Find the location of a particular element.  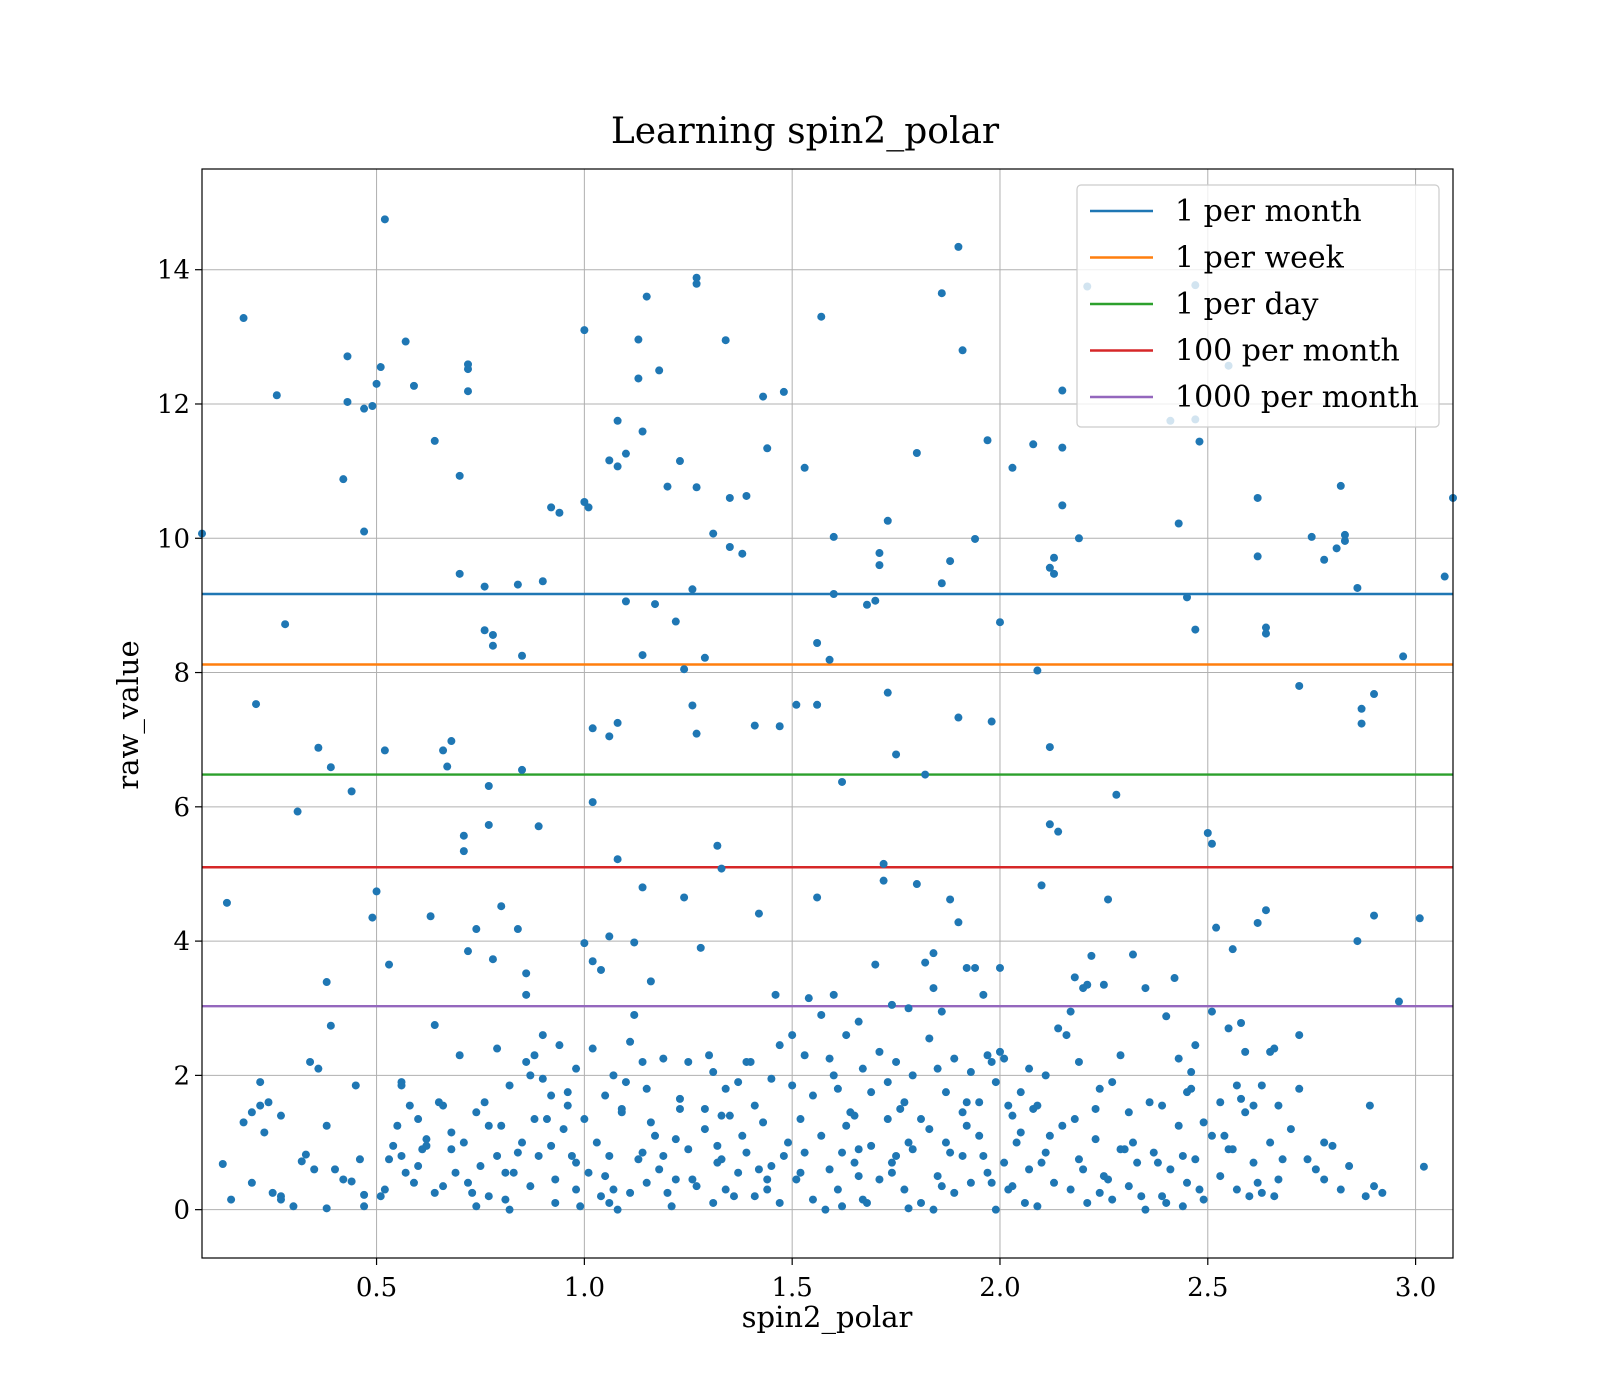

x-tick-label: 2.5 is located at coordinates (1207, 1288).